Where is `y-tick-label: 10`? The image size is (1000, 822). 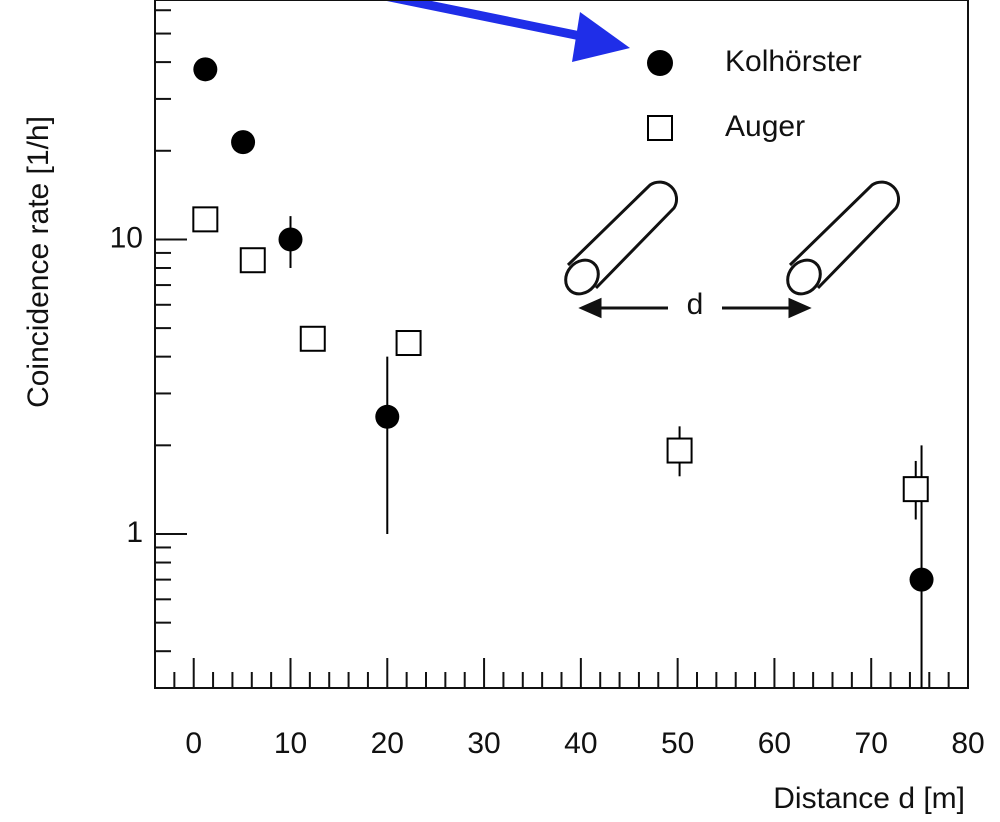 y-tick-label: 10 is located at coordinates (126, 237).